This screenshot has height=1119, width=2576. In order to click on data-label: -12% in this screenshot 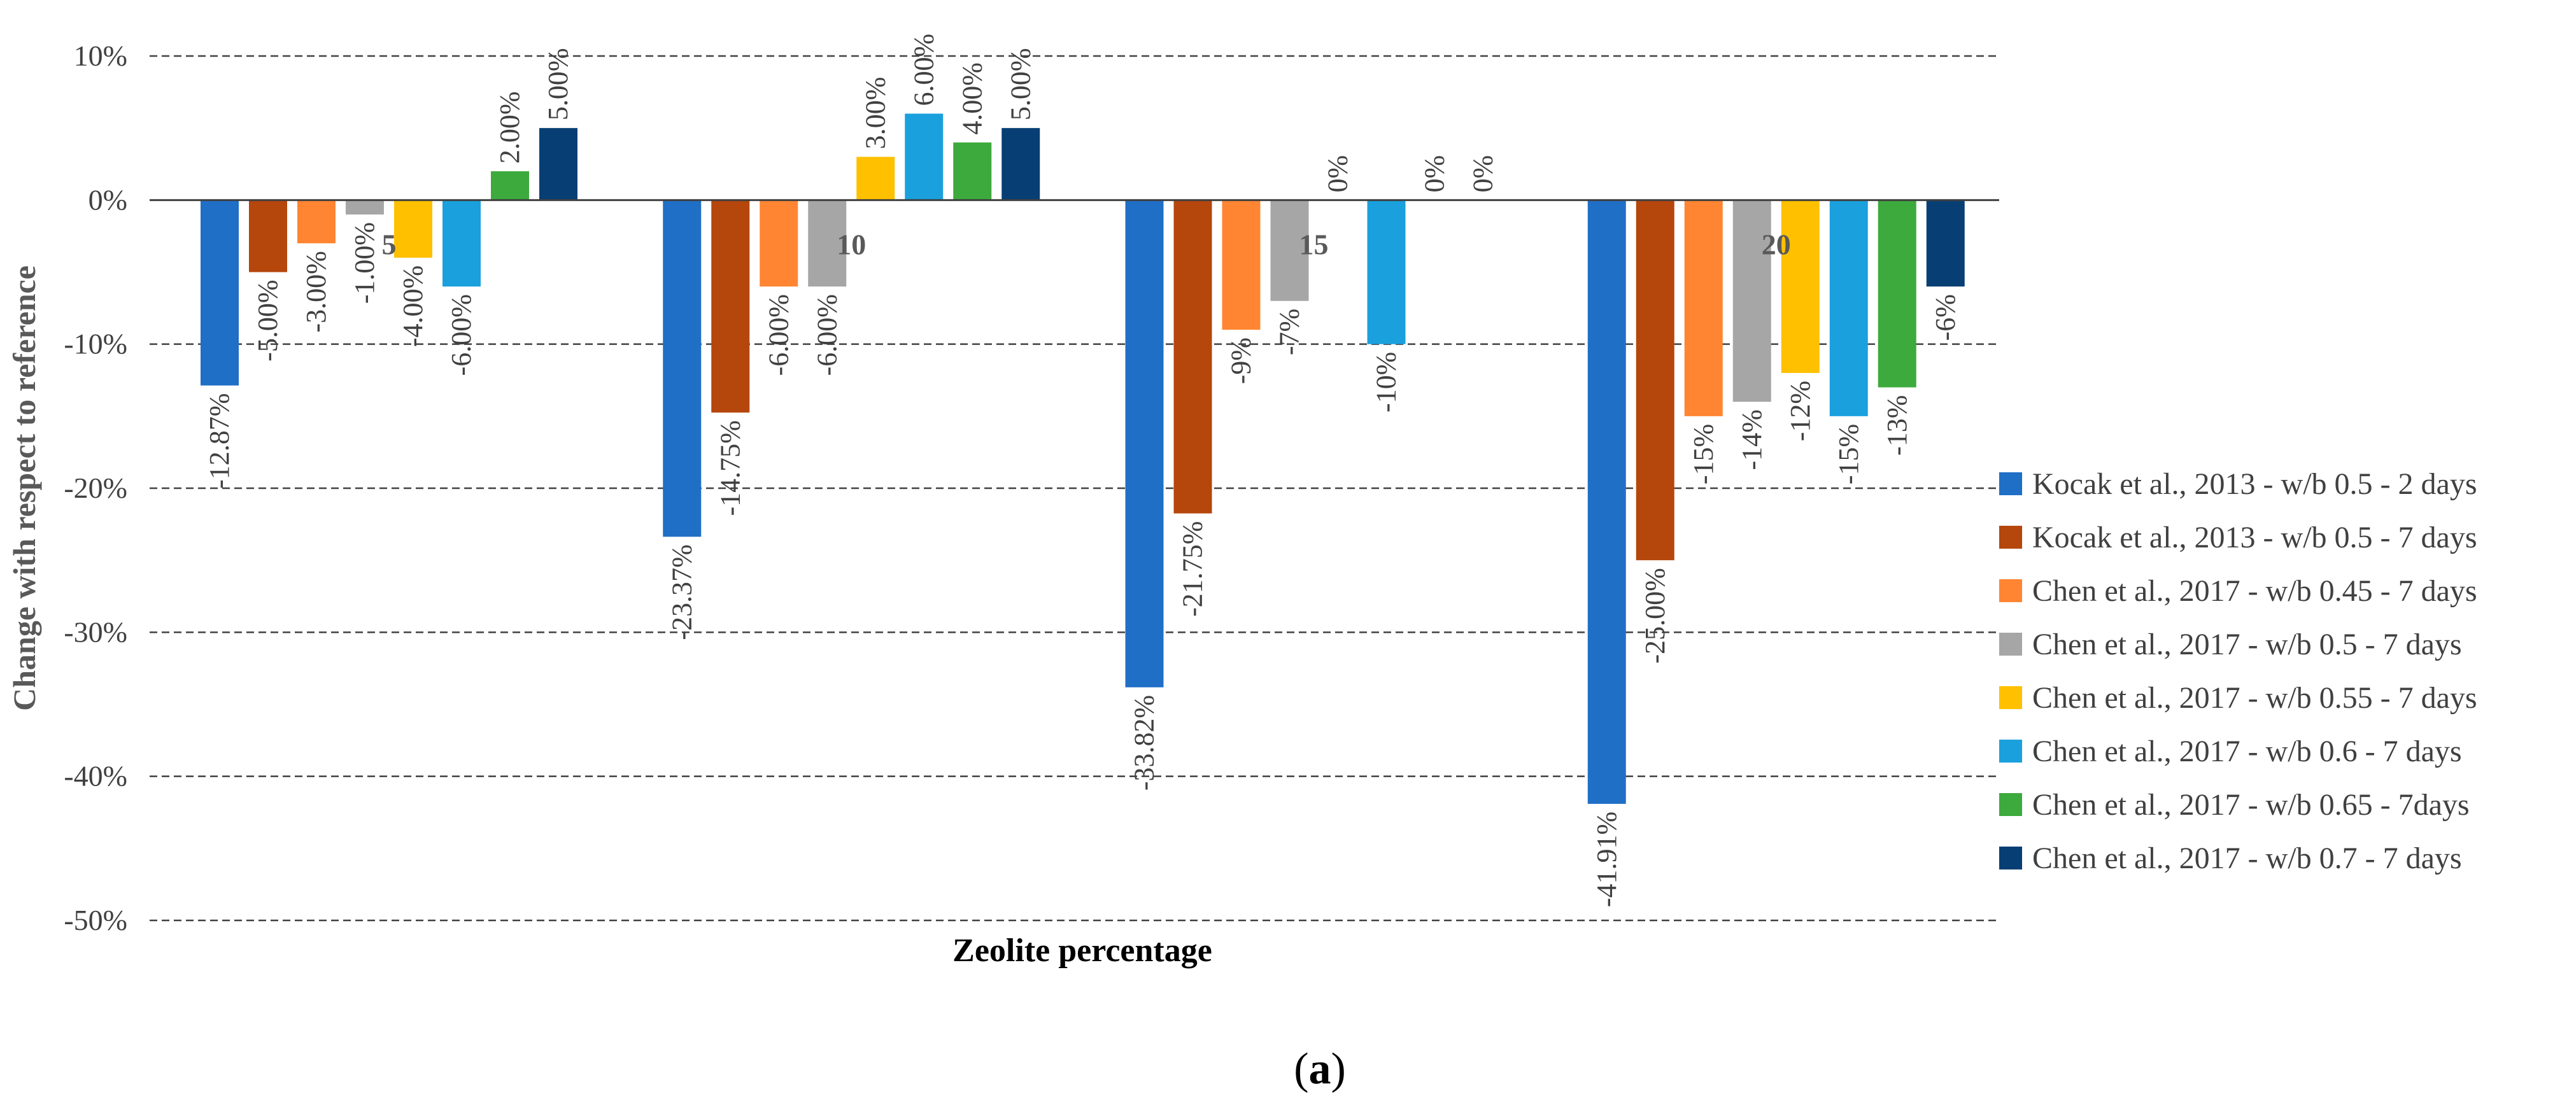, I will do `click(1800, 411)`.